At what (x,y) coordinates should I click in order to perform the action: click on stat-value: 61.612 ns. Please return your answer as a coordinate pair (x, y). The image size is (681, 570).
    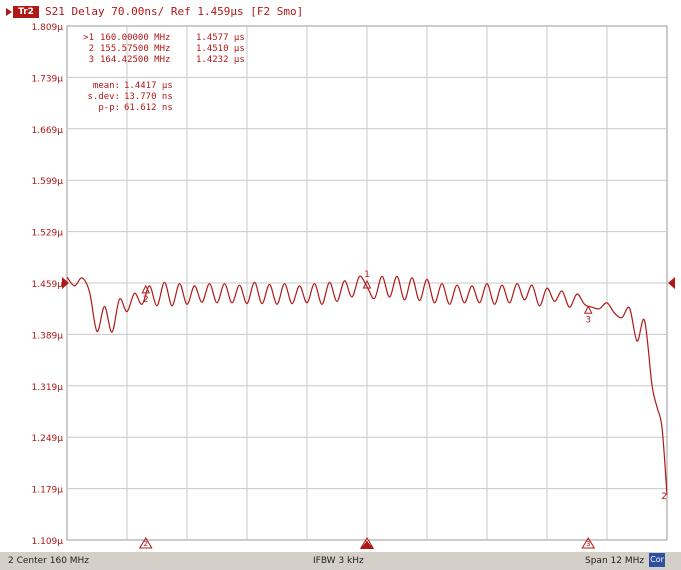
    Looking at the image, I should click on (148, 108).